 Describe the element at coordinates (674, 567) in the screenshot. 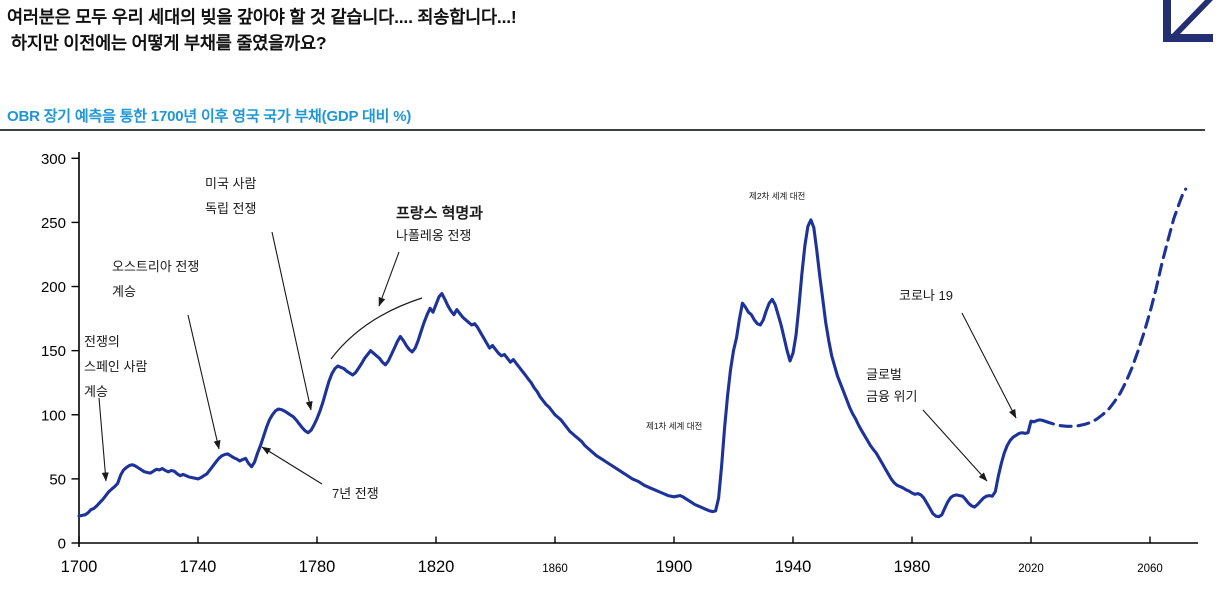

I see `x-tick-label: 1900` at that location.